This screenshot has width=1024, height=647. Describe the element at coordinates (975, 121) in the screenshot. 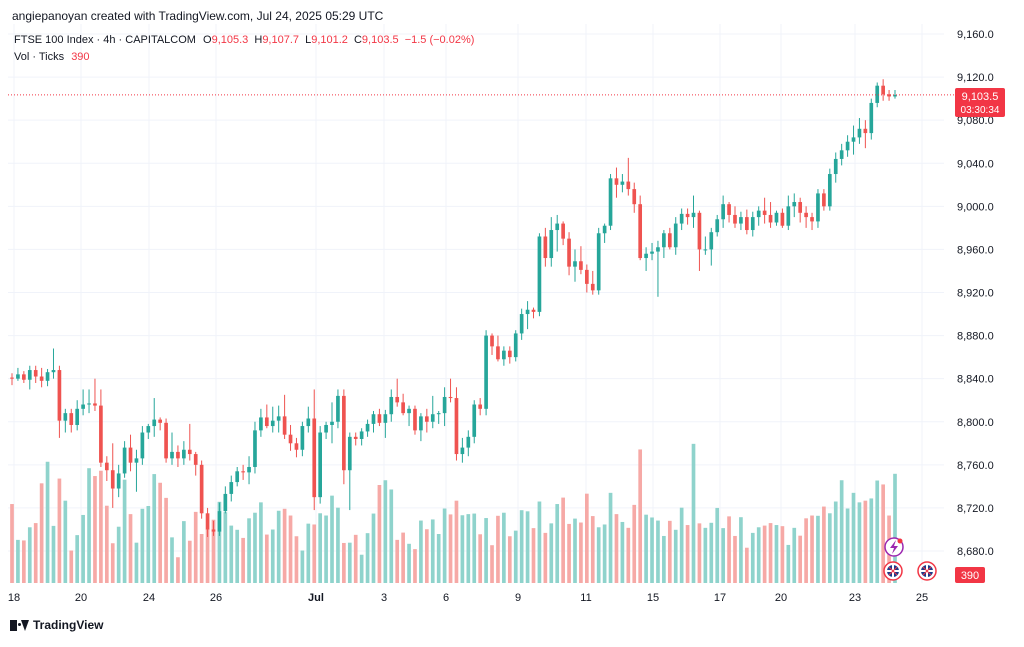

I see `y-tick-label: 9,080.0` at that location.